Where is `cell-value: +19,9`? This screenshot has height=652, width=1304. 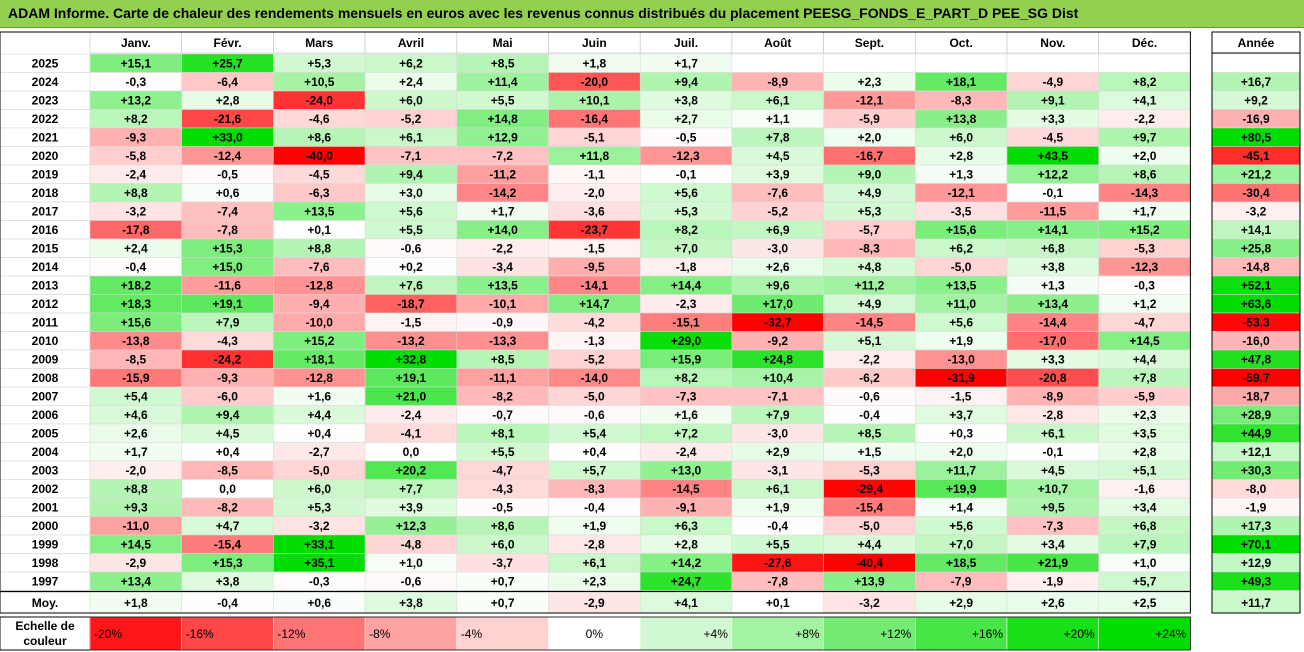 cell-value: +19,9 is located at coordinates (961, 489).